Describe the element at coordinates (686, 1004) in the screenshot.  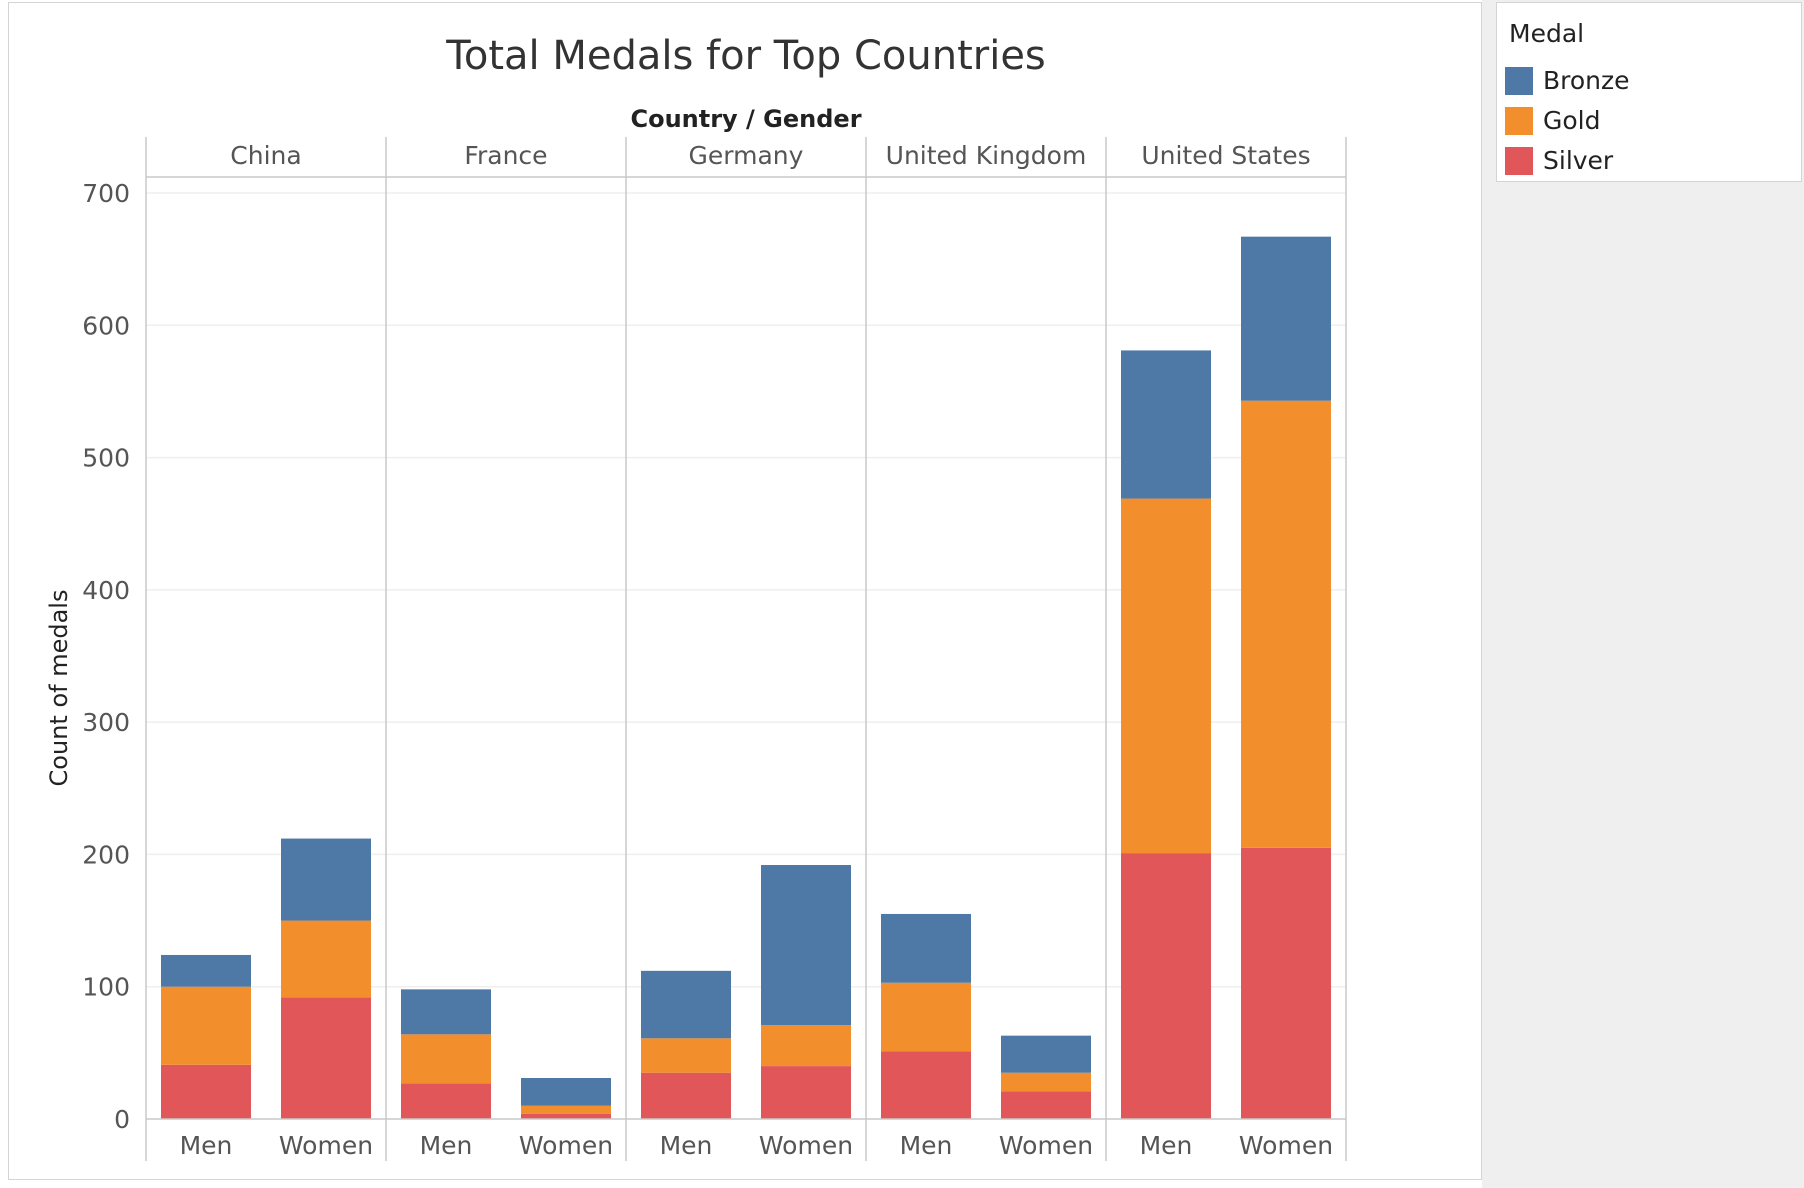
I see `bar-germany-men-bronze` at that location.